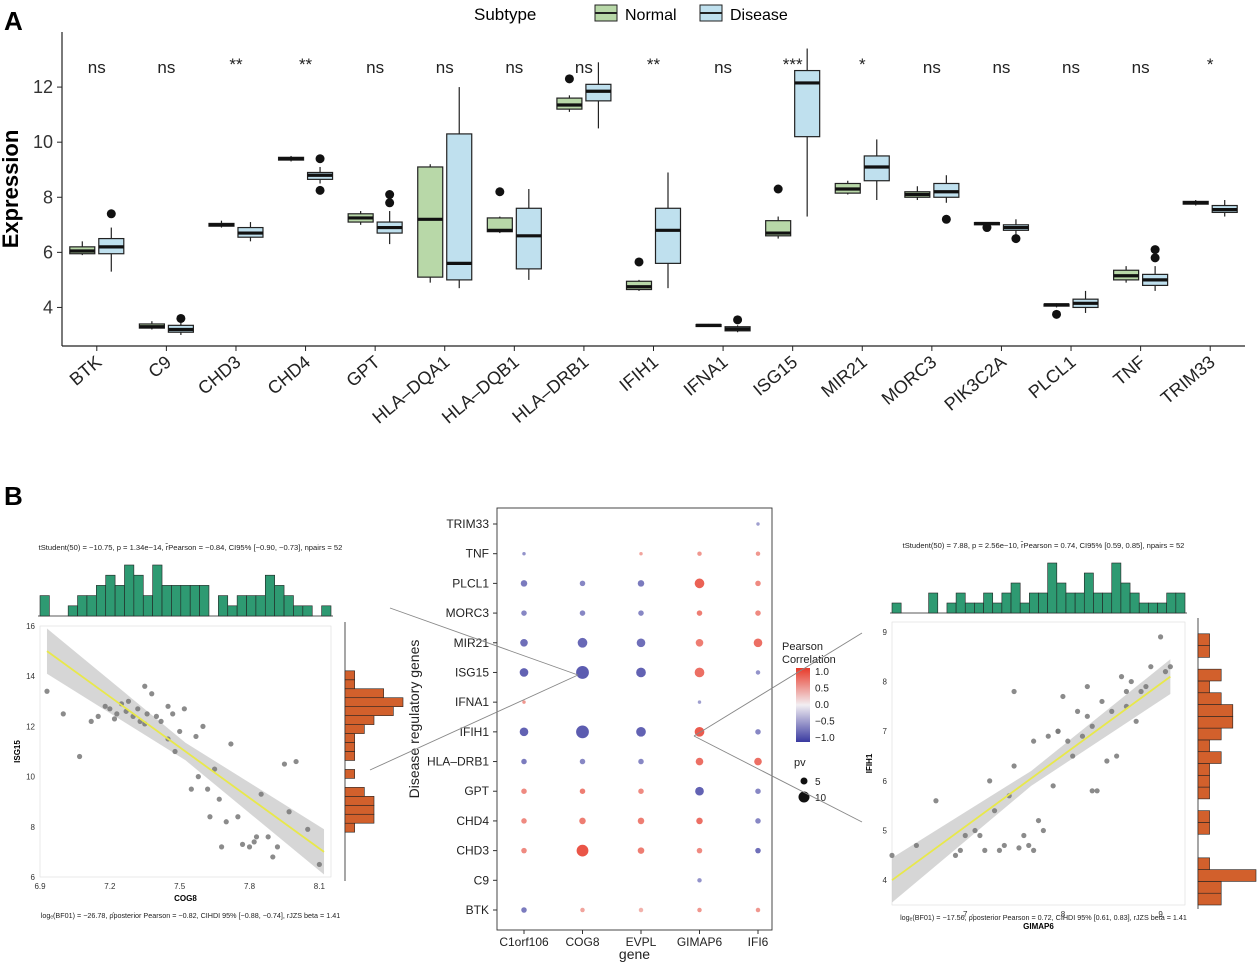  I want to click on dot-y-label-mir21: MIR21, so click(472, 643).